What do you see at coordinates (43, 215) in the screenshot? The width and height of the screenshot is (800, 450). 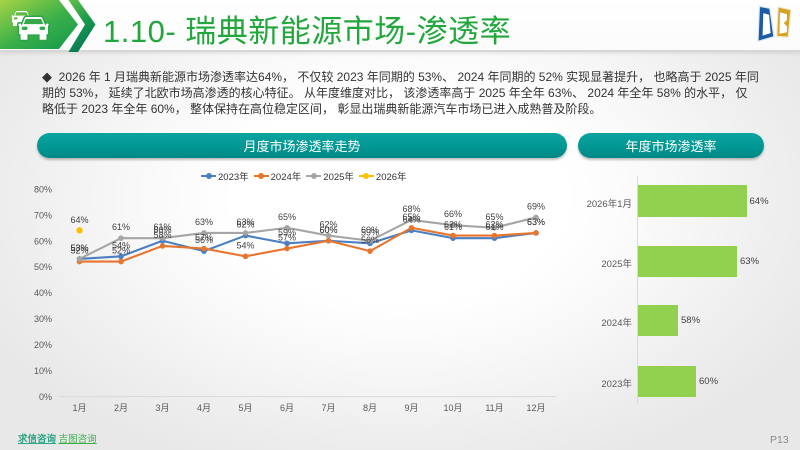 I see `svg-text: 70%` at bounding box center [43, 215].